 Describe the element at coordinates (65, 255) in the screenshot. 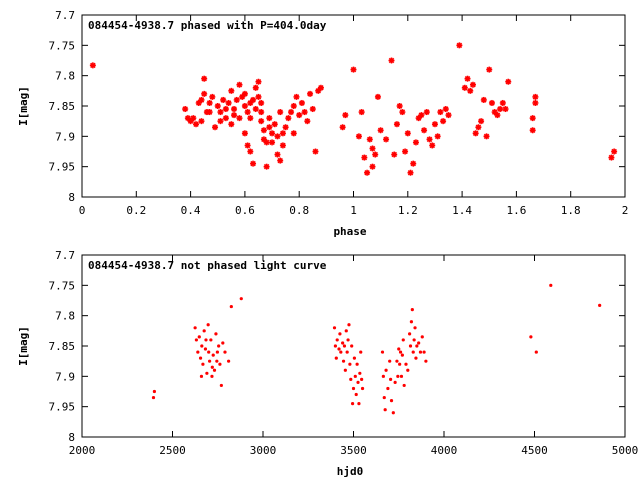

I see `y-tick-label: 7.7` at that location.